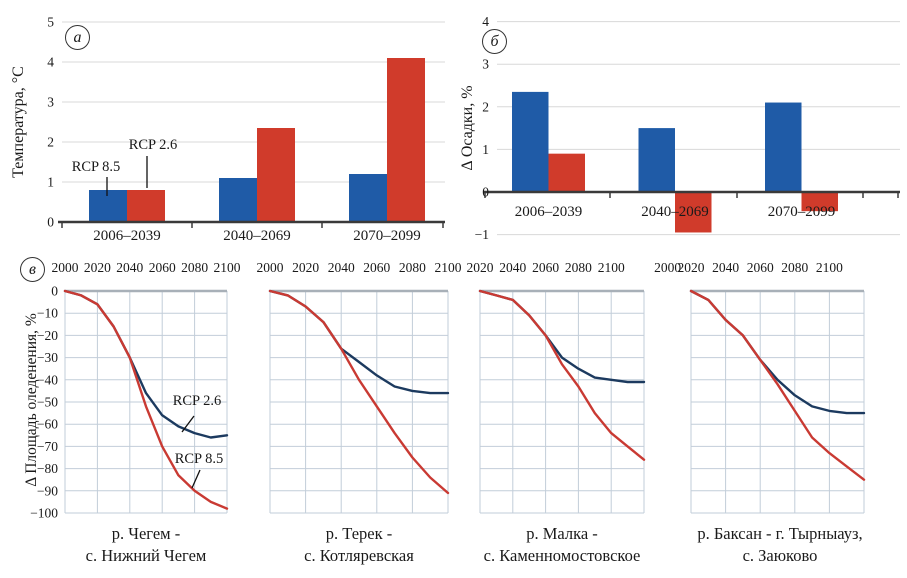 This screenshot has width=907, height=578. What do you see at coordinates (562, 555) in the screenshot?
I see `caption-line: с. Каменномостовское` at bounding box center [562, 555].